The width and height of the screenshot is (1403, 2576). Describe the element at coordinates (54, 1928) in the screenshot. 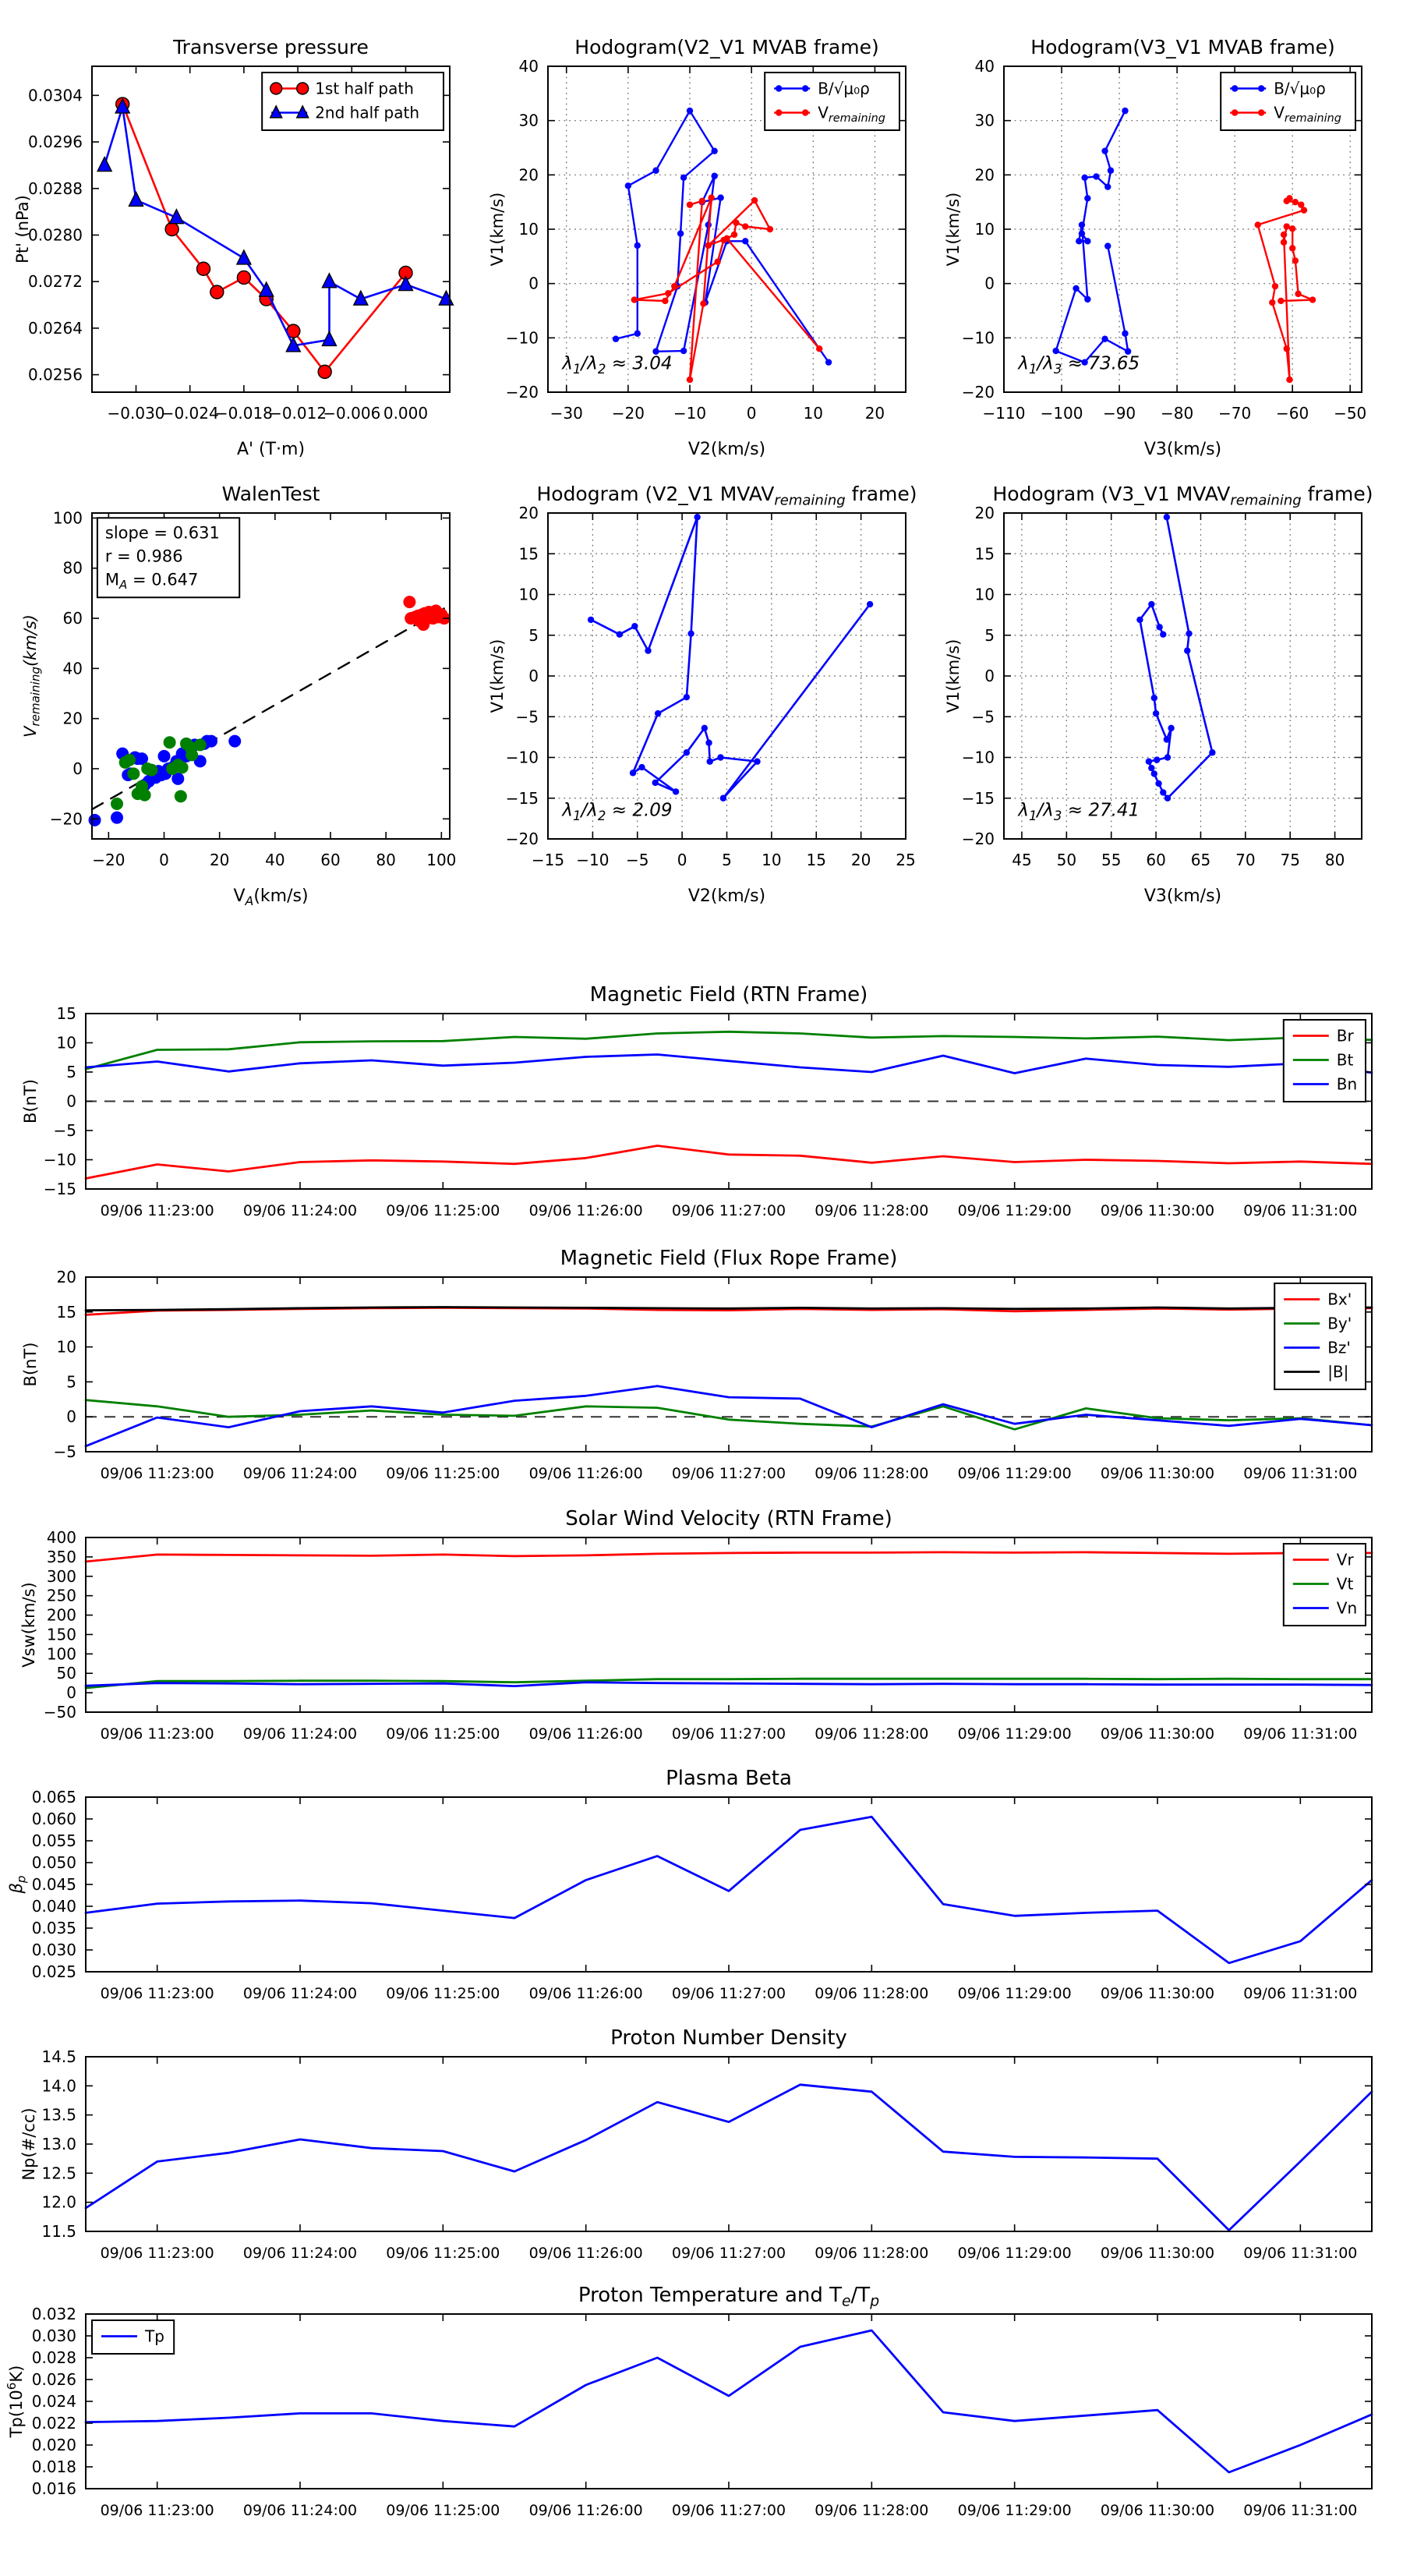

I see `y-tick-label: 0.035` at that location.